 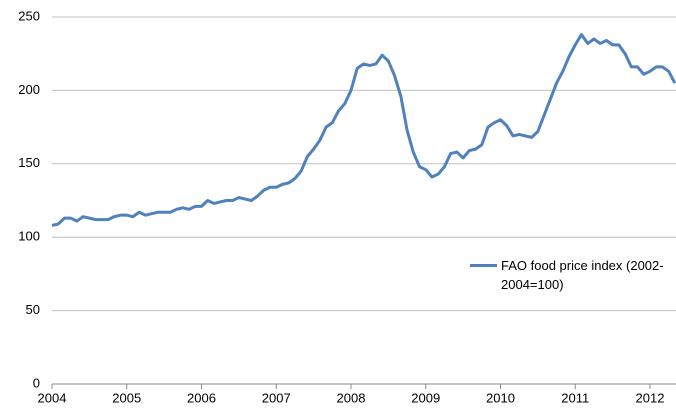 I want to click on x-tick-label: 2009, so click(x=425, y=397).